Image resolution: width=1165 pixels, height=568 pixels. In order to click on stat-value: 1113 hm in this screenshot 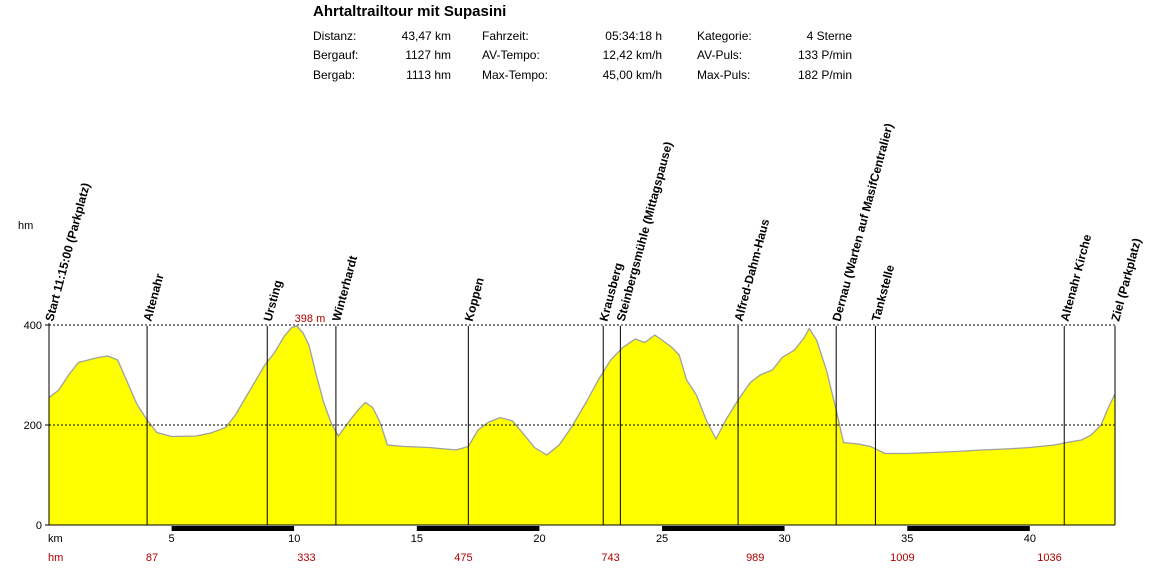, I will do `click(428, 75)`.